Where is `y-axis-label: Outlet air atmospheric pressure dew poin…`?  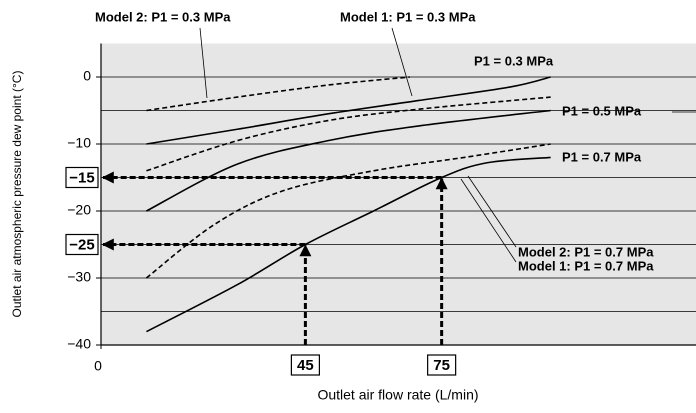 y-axis-label: Outlet air atmospheric pressure dew poin… is located at coordinates (17, 194).